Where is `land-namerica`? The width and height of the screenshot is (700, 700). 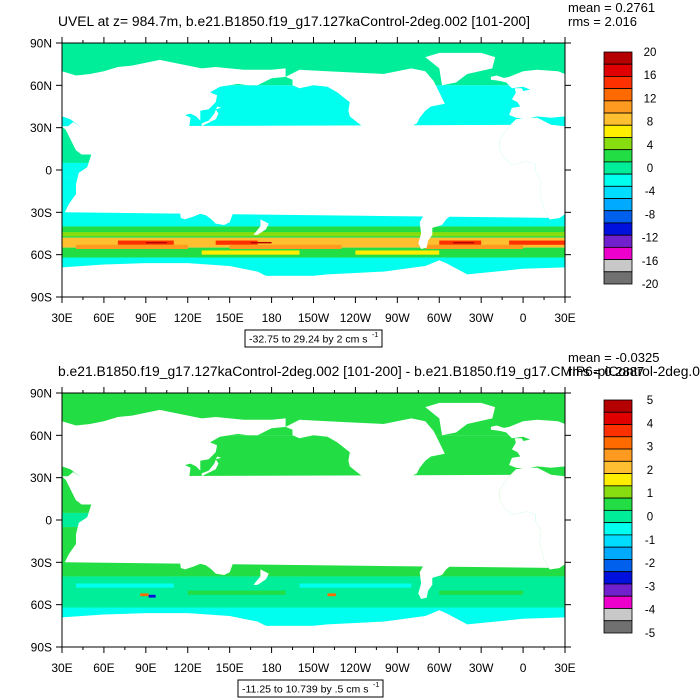
land-namerica is located at coordinates (365, 113).